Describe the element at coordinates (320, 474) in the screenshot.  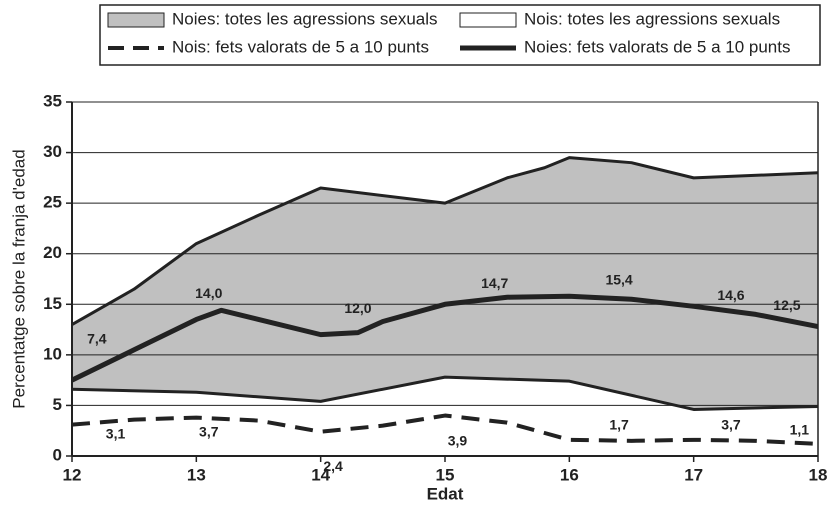
I see `x-tick-label: 14` at that location.